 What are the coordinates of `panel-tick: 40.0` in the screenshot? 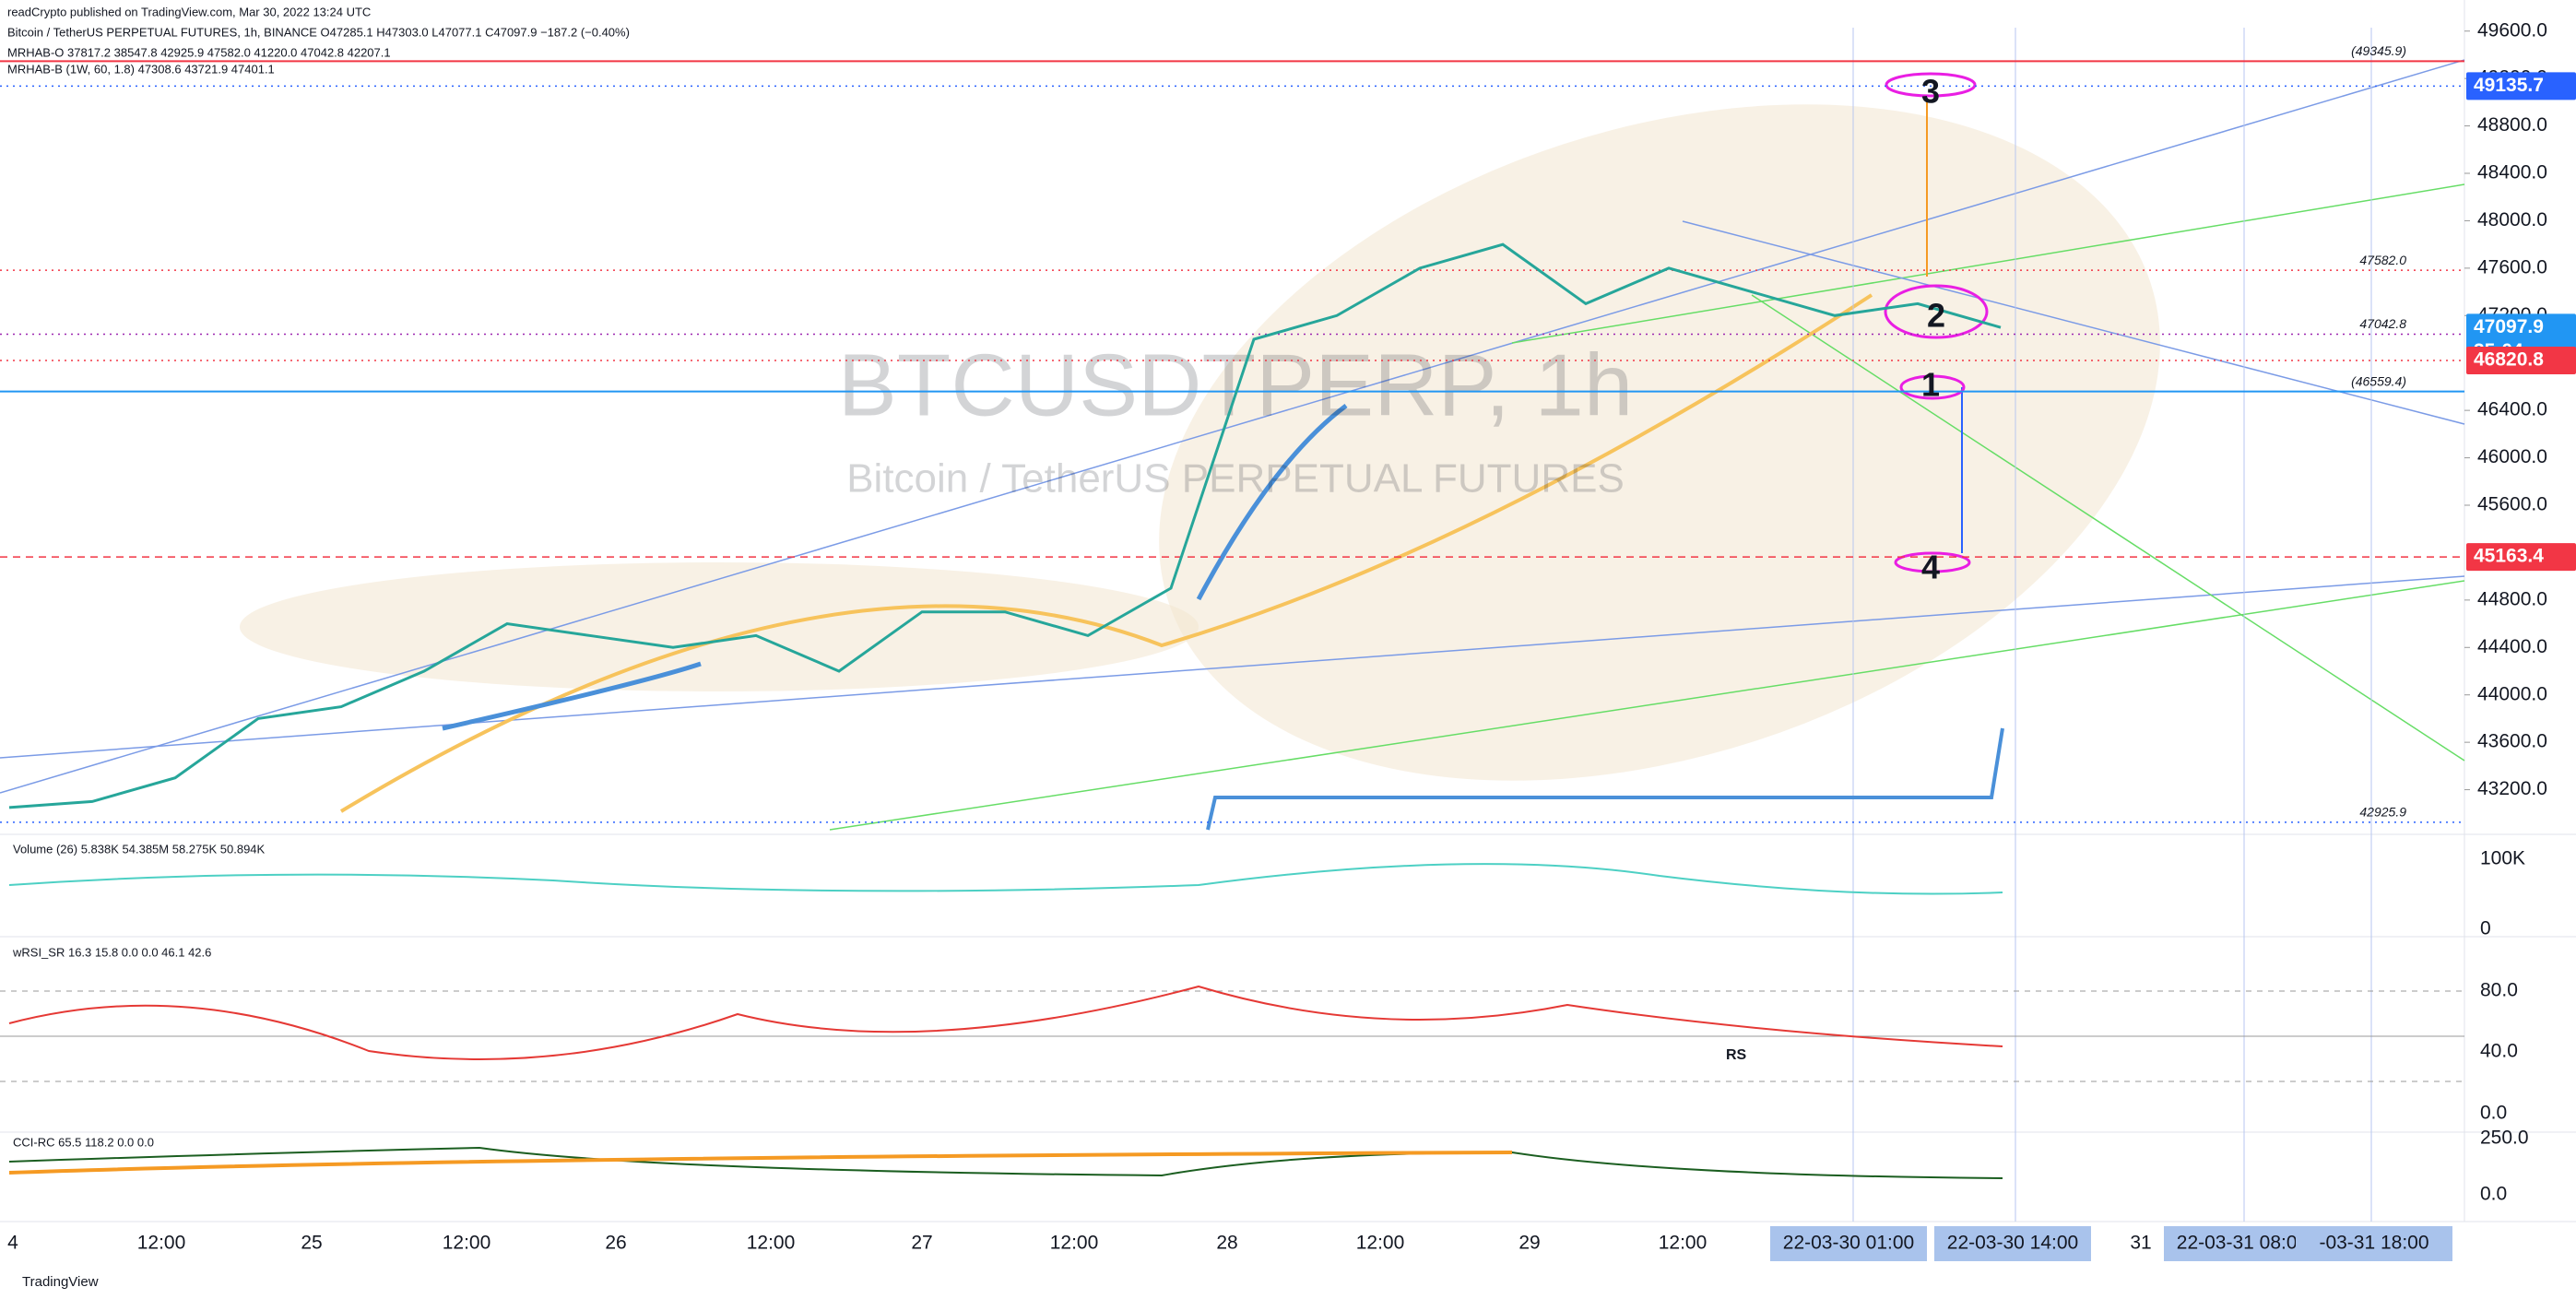 It's located at (2499, 1052).